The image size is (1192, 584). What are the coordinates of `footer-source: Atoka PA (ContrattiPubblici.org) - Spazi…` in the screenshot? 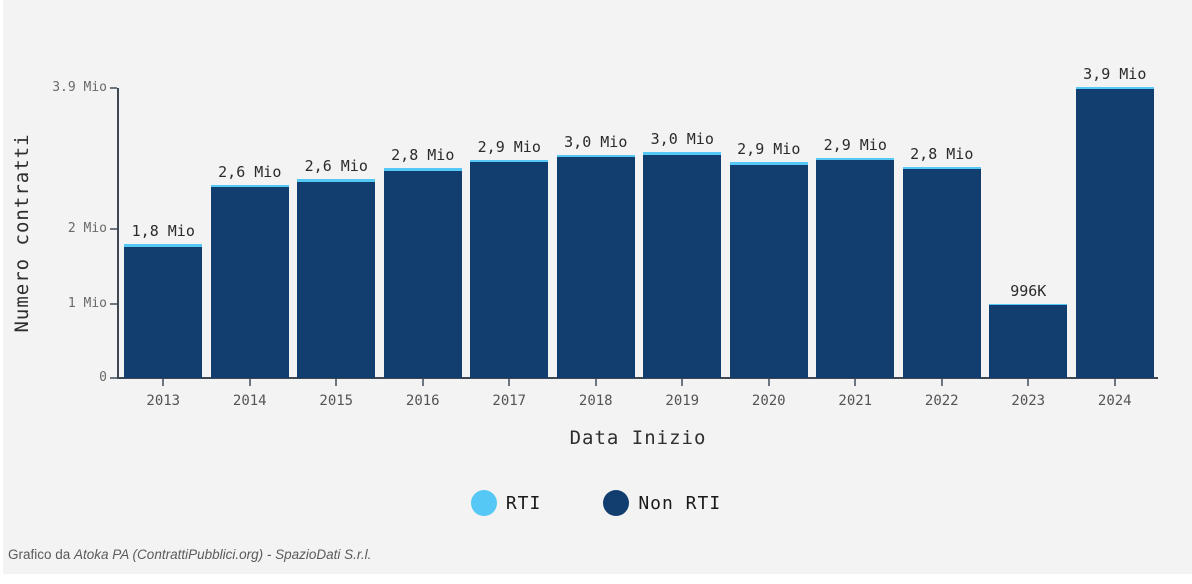 It's located at (223, 554).